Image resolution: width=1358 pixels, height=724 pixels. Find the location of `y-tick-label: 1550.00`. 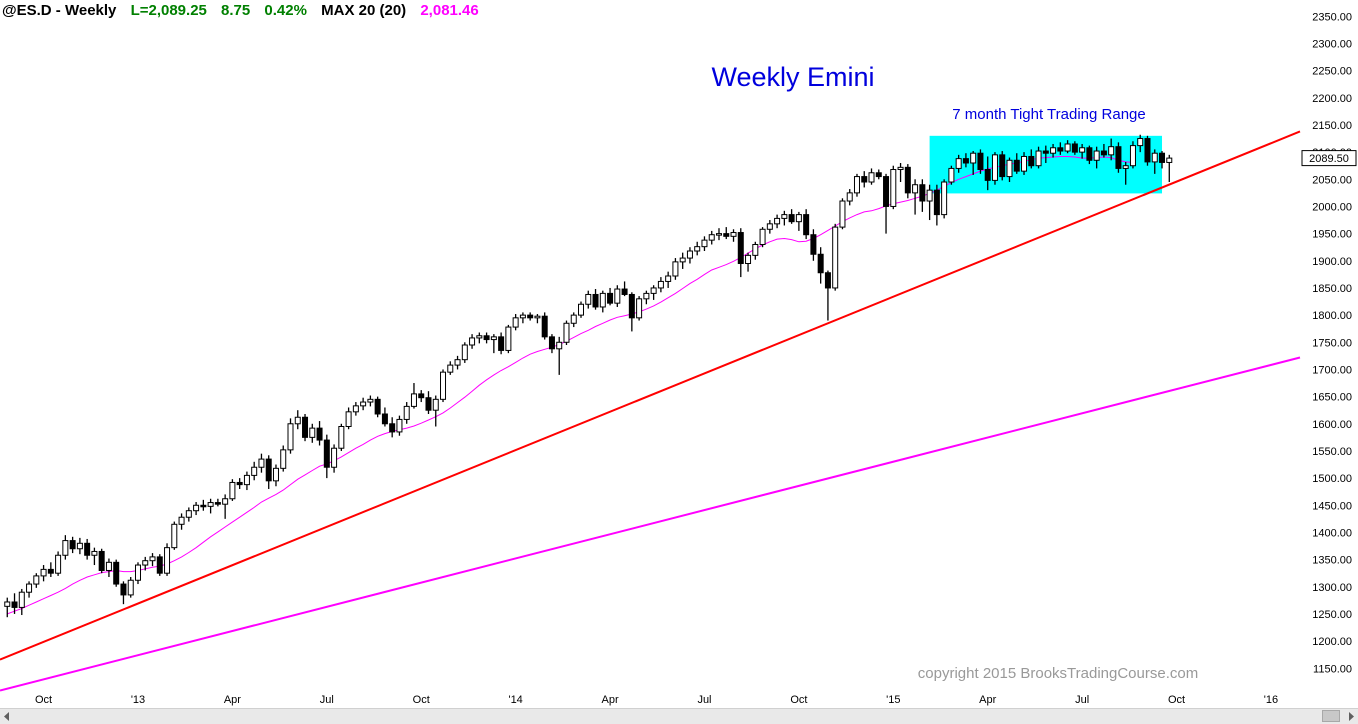

y-tick-label: 1550.00 is located at coordinates (1332, 452).